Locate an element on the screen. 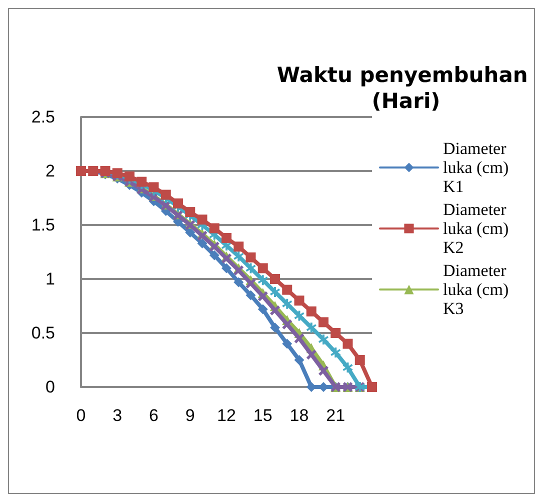 The height and width of the screenshot is (504, 545). x-tick-label: 21 is located at coordinates (336, 415).